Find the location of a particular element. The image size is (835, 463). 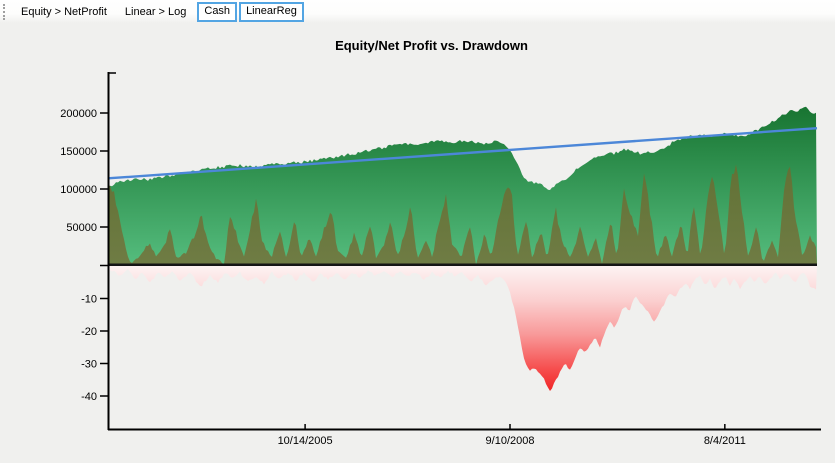

cash-toggle-button: Cash is located at coordinates (217, 11).